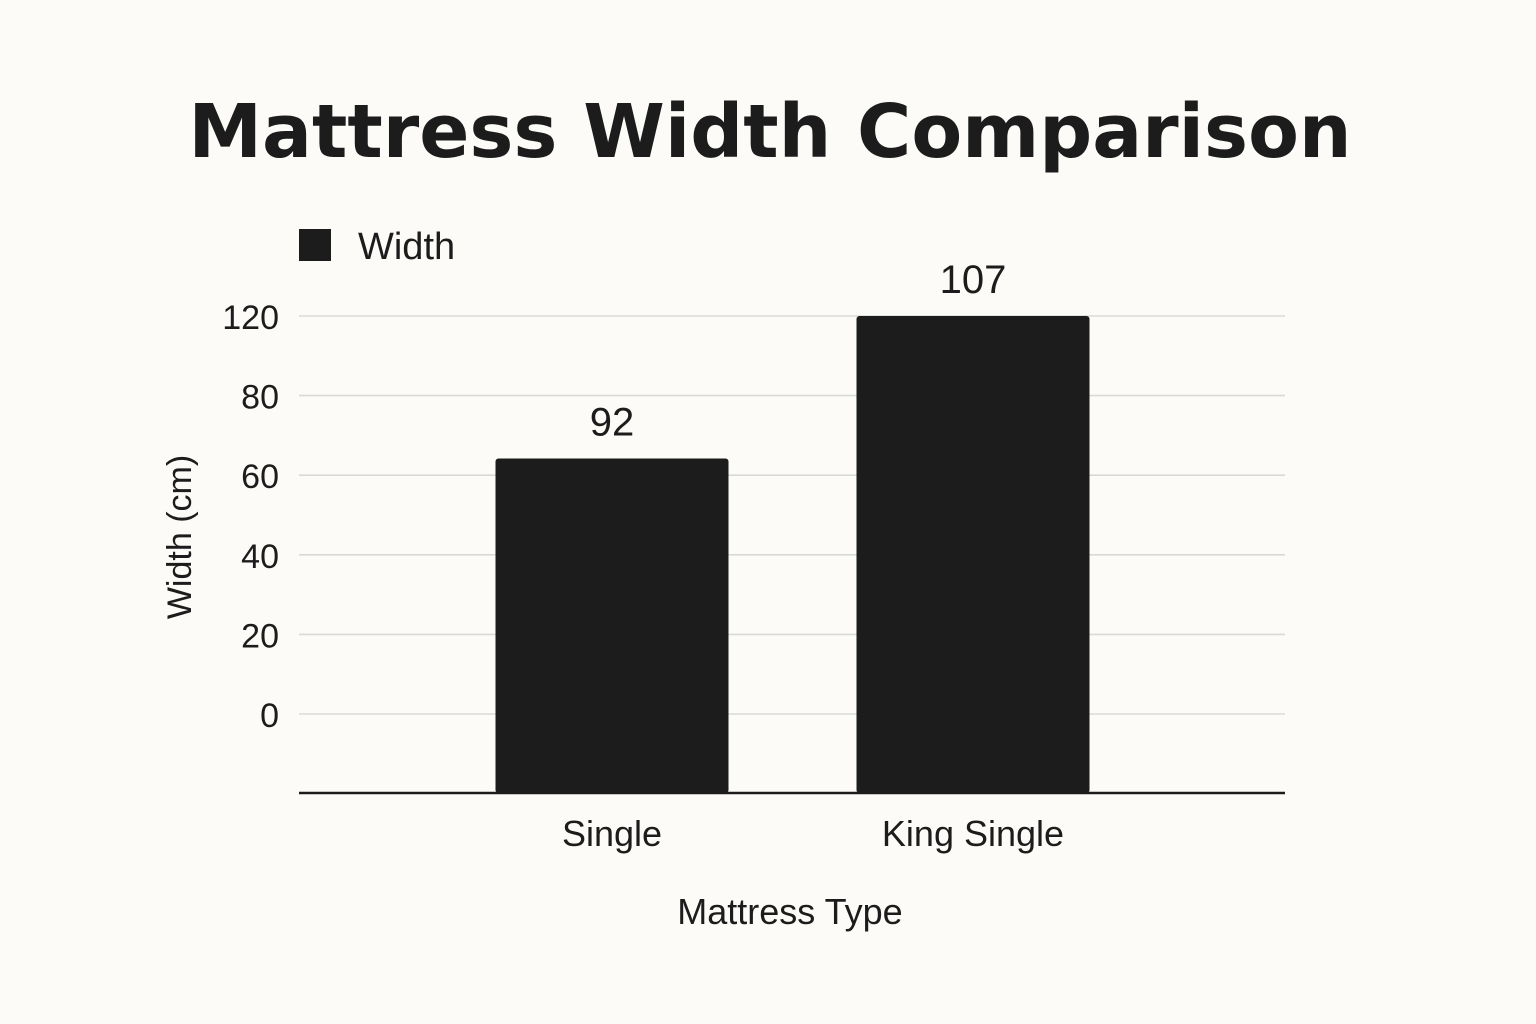 Image resolution: width=1536 pixels, height=1024 pixels. Describe the element at coordinates (789, 911) in the screenshot. I see `x-axis-label: Mattress Type` at that location.